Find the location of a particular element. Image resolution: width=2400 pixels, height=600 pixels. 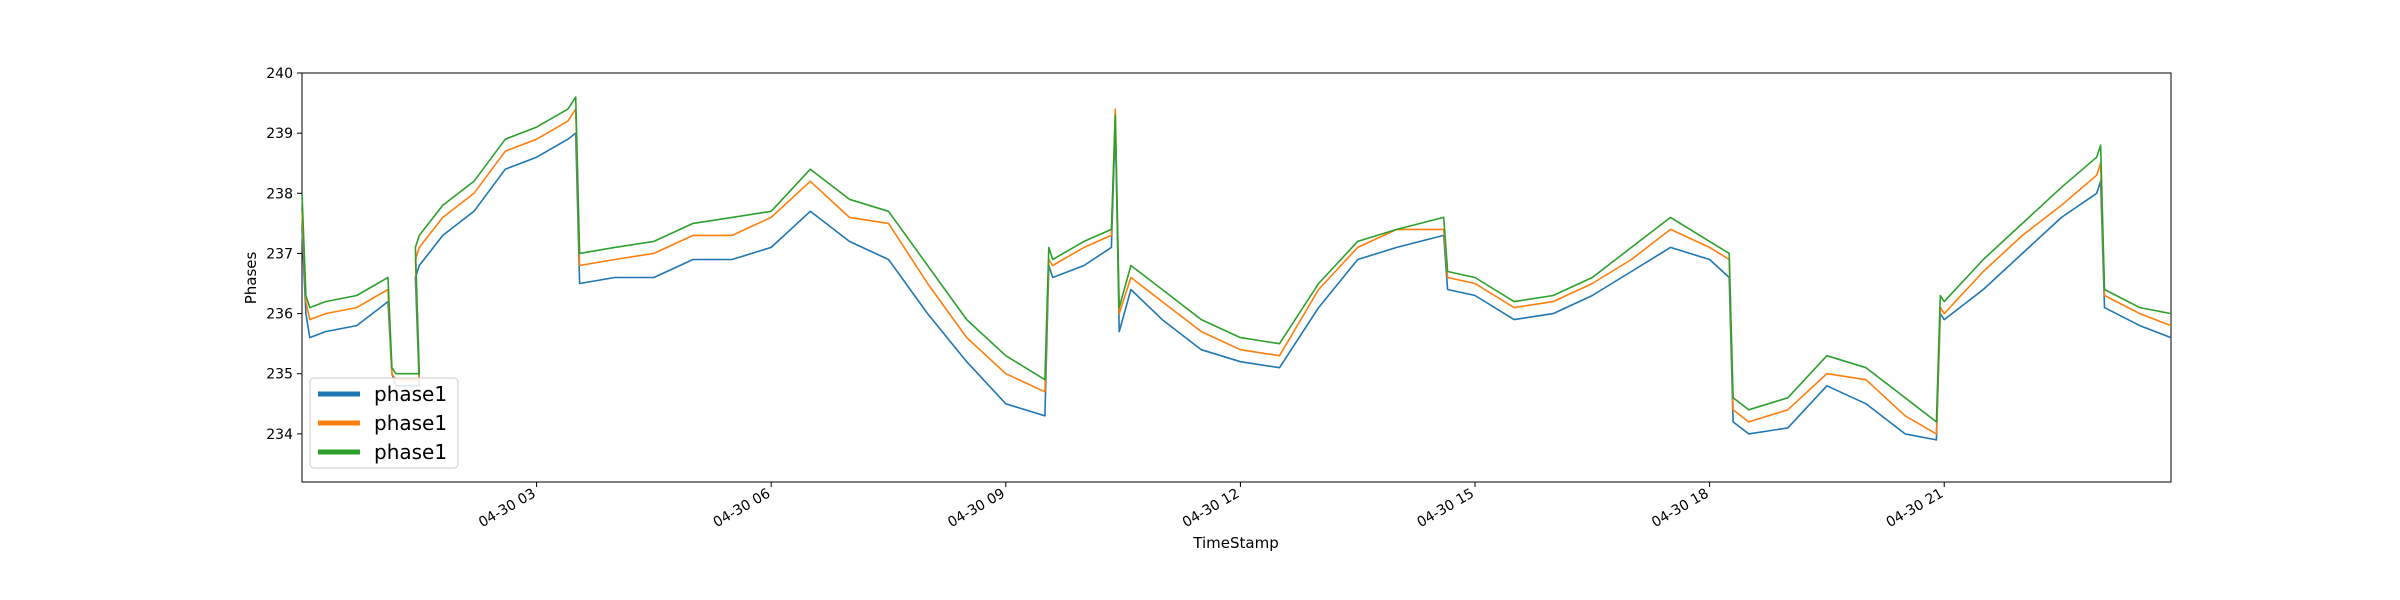

legend-box is located at coordinates (384, 423).